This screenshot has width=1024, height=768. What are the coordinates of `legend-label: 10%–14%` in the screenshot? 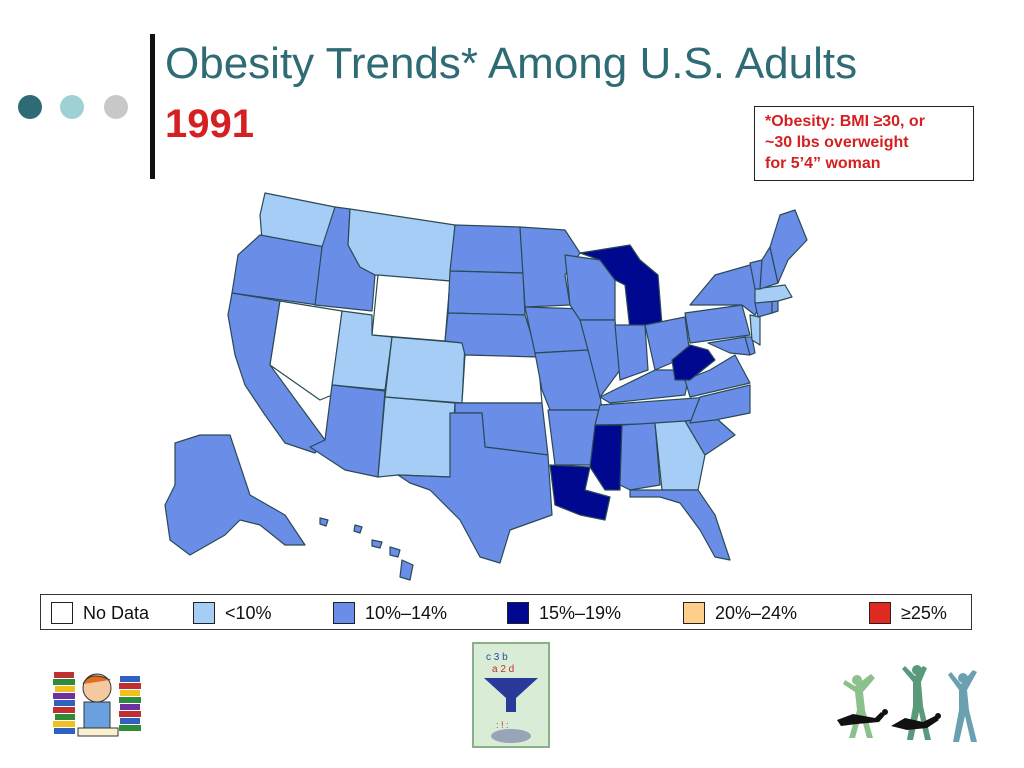 It's located at (406, 612).